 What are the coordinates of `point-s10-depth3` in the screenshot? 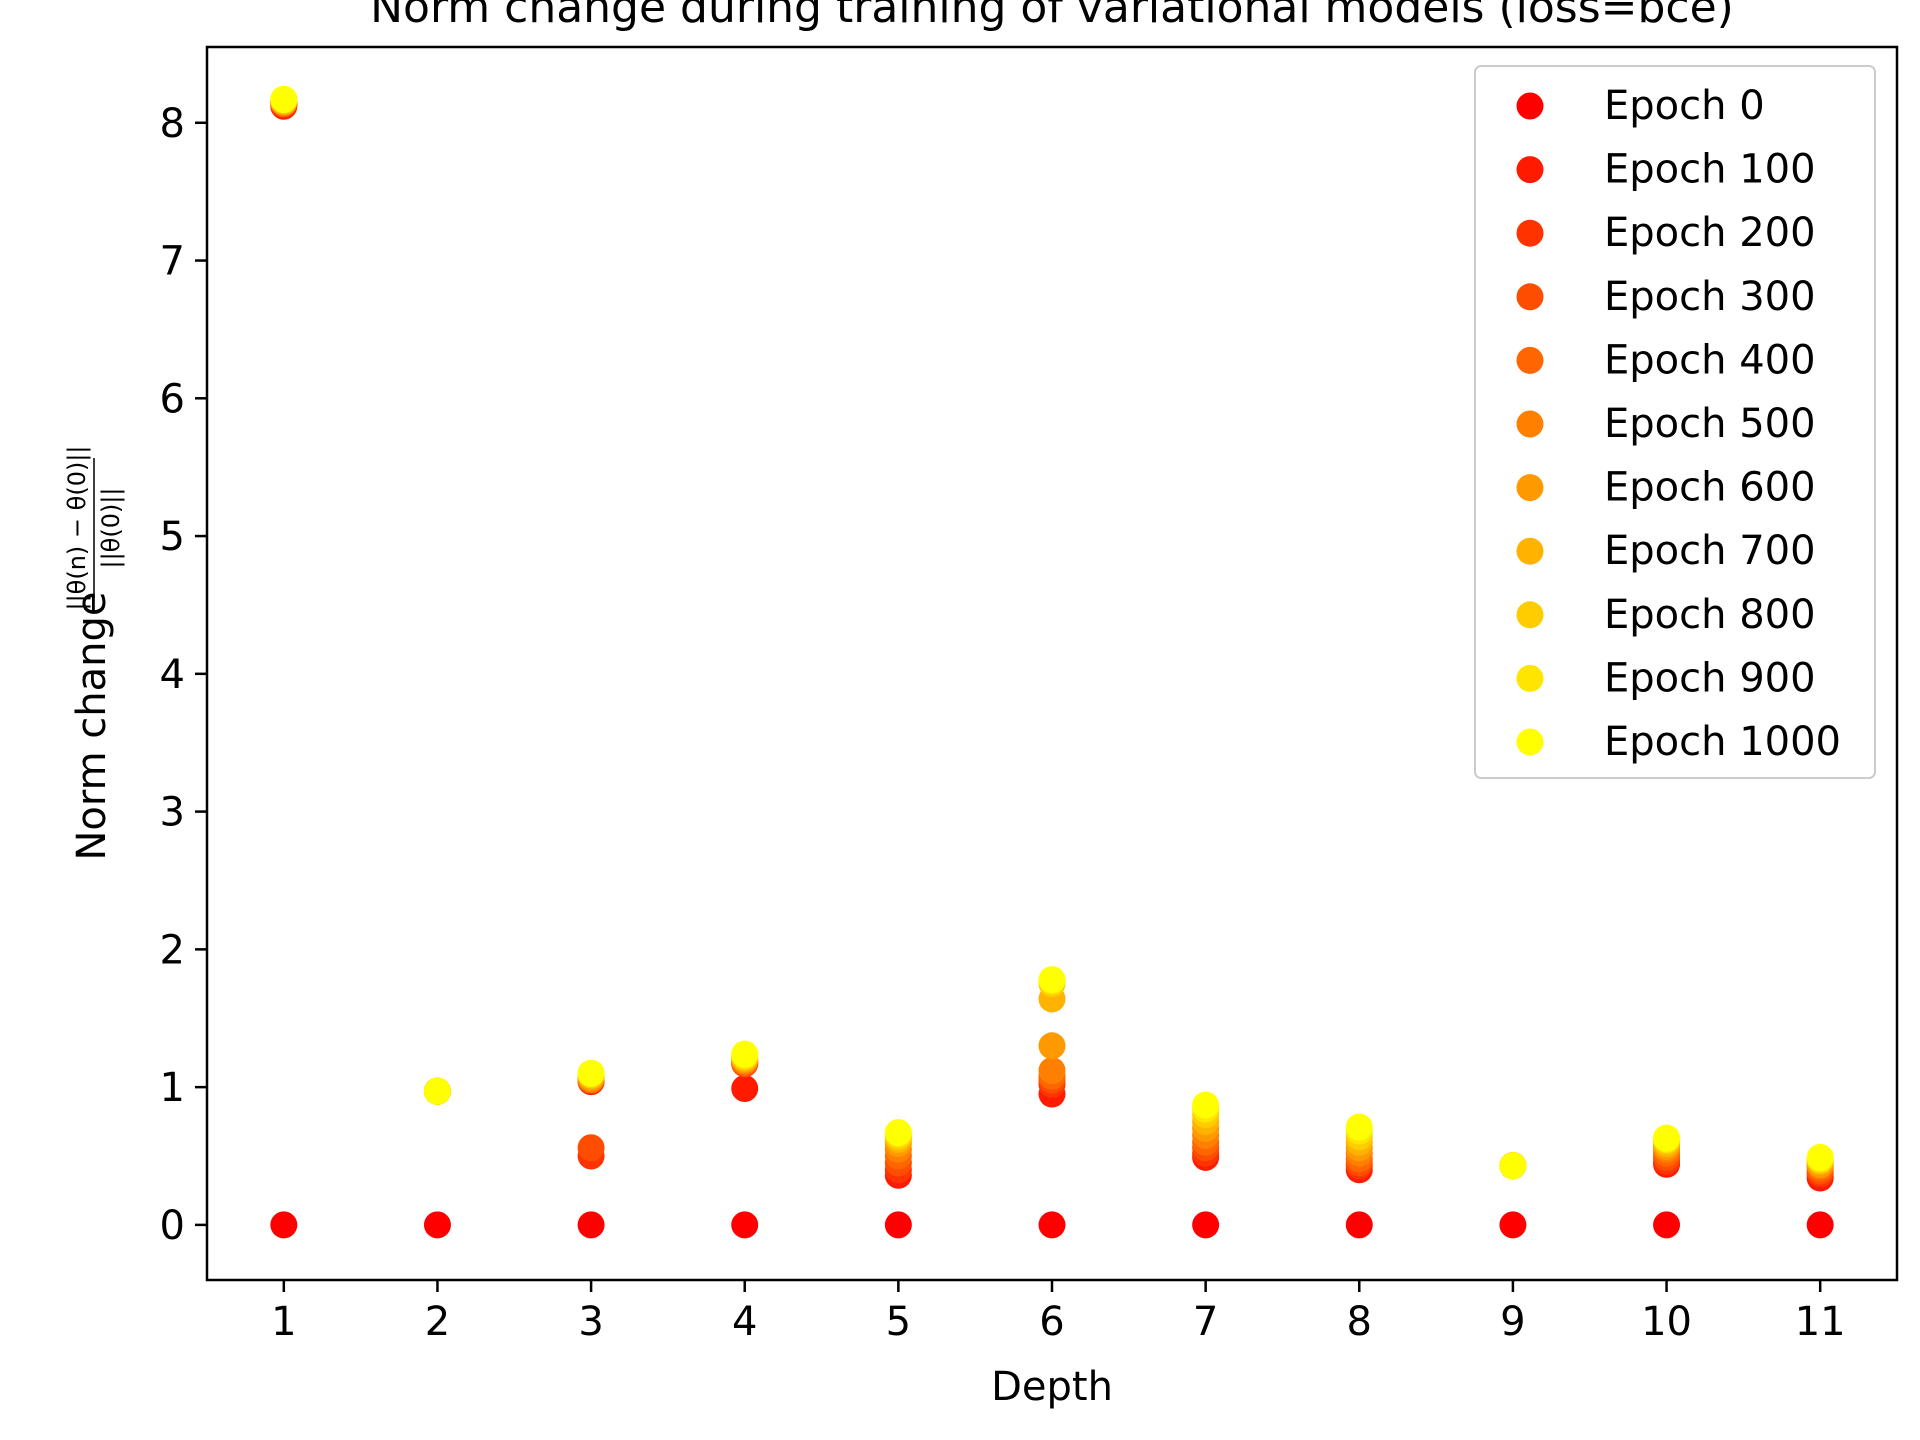 It's located at (591, 1073).